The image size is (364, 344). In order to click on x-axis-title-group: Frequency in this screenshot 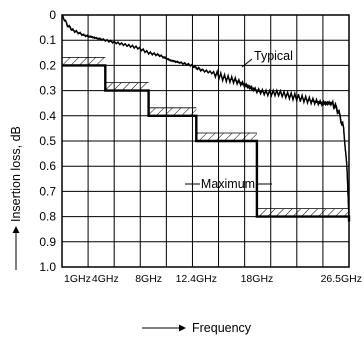, I will do `click(197, 328)`.